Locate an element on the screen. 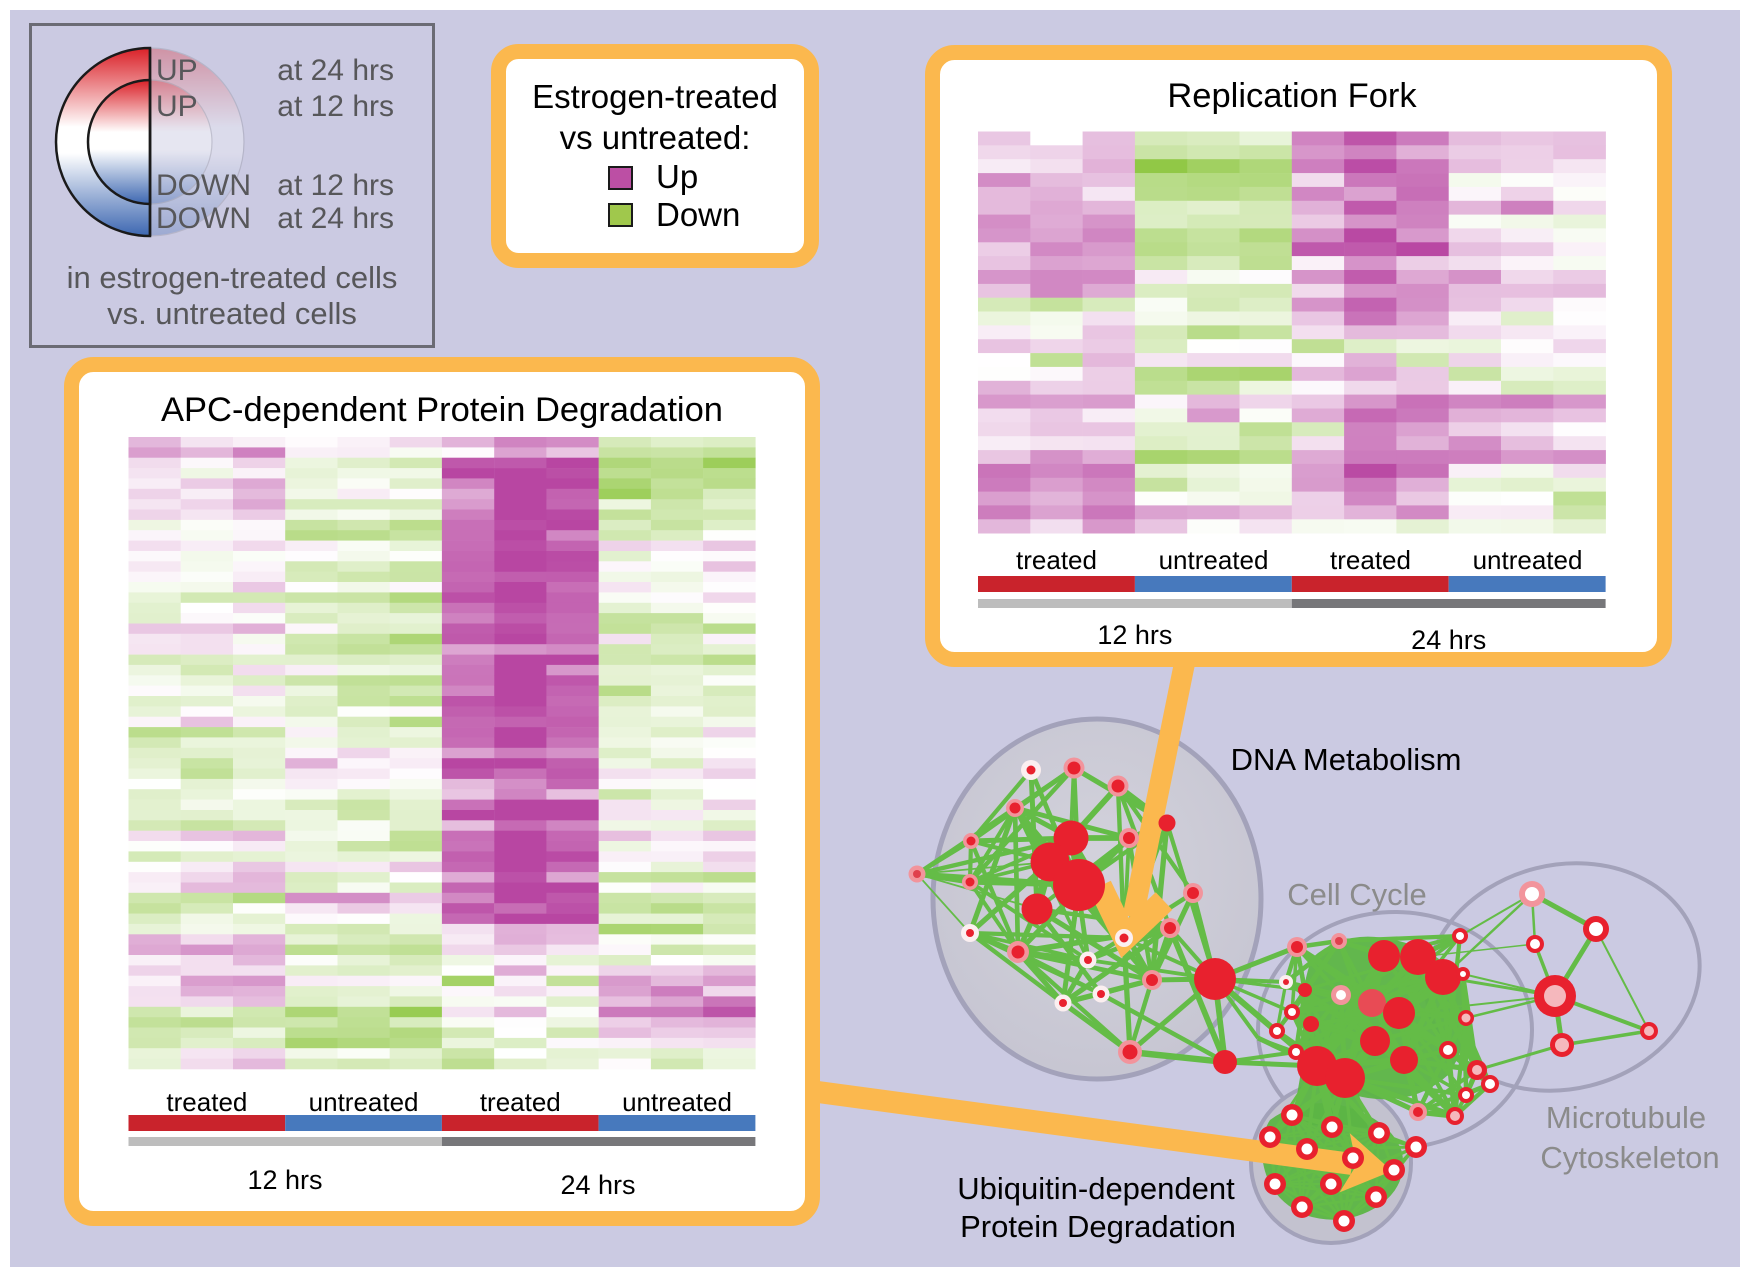  svg-text: Down is located at coordinates (698, 214).